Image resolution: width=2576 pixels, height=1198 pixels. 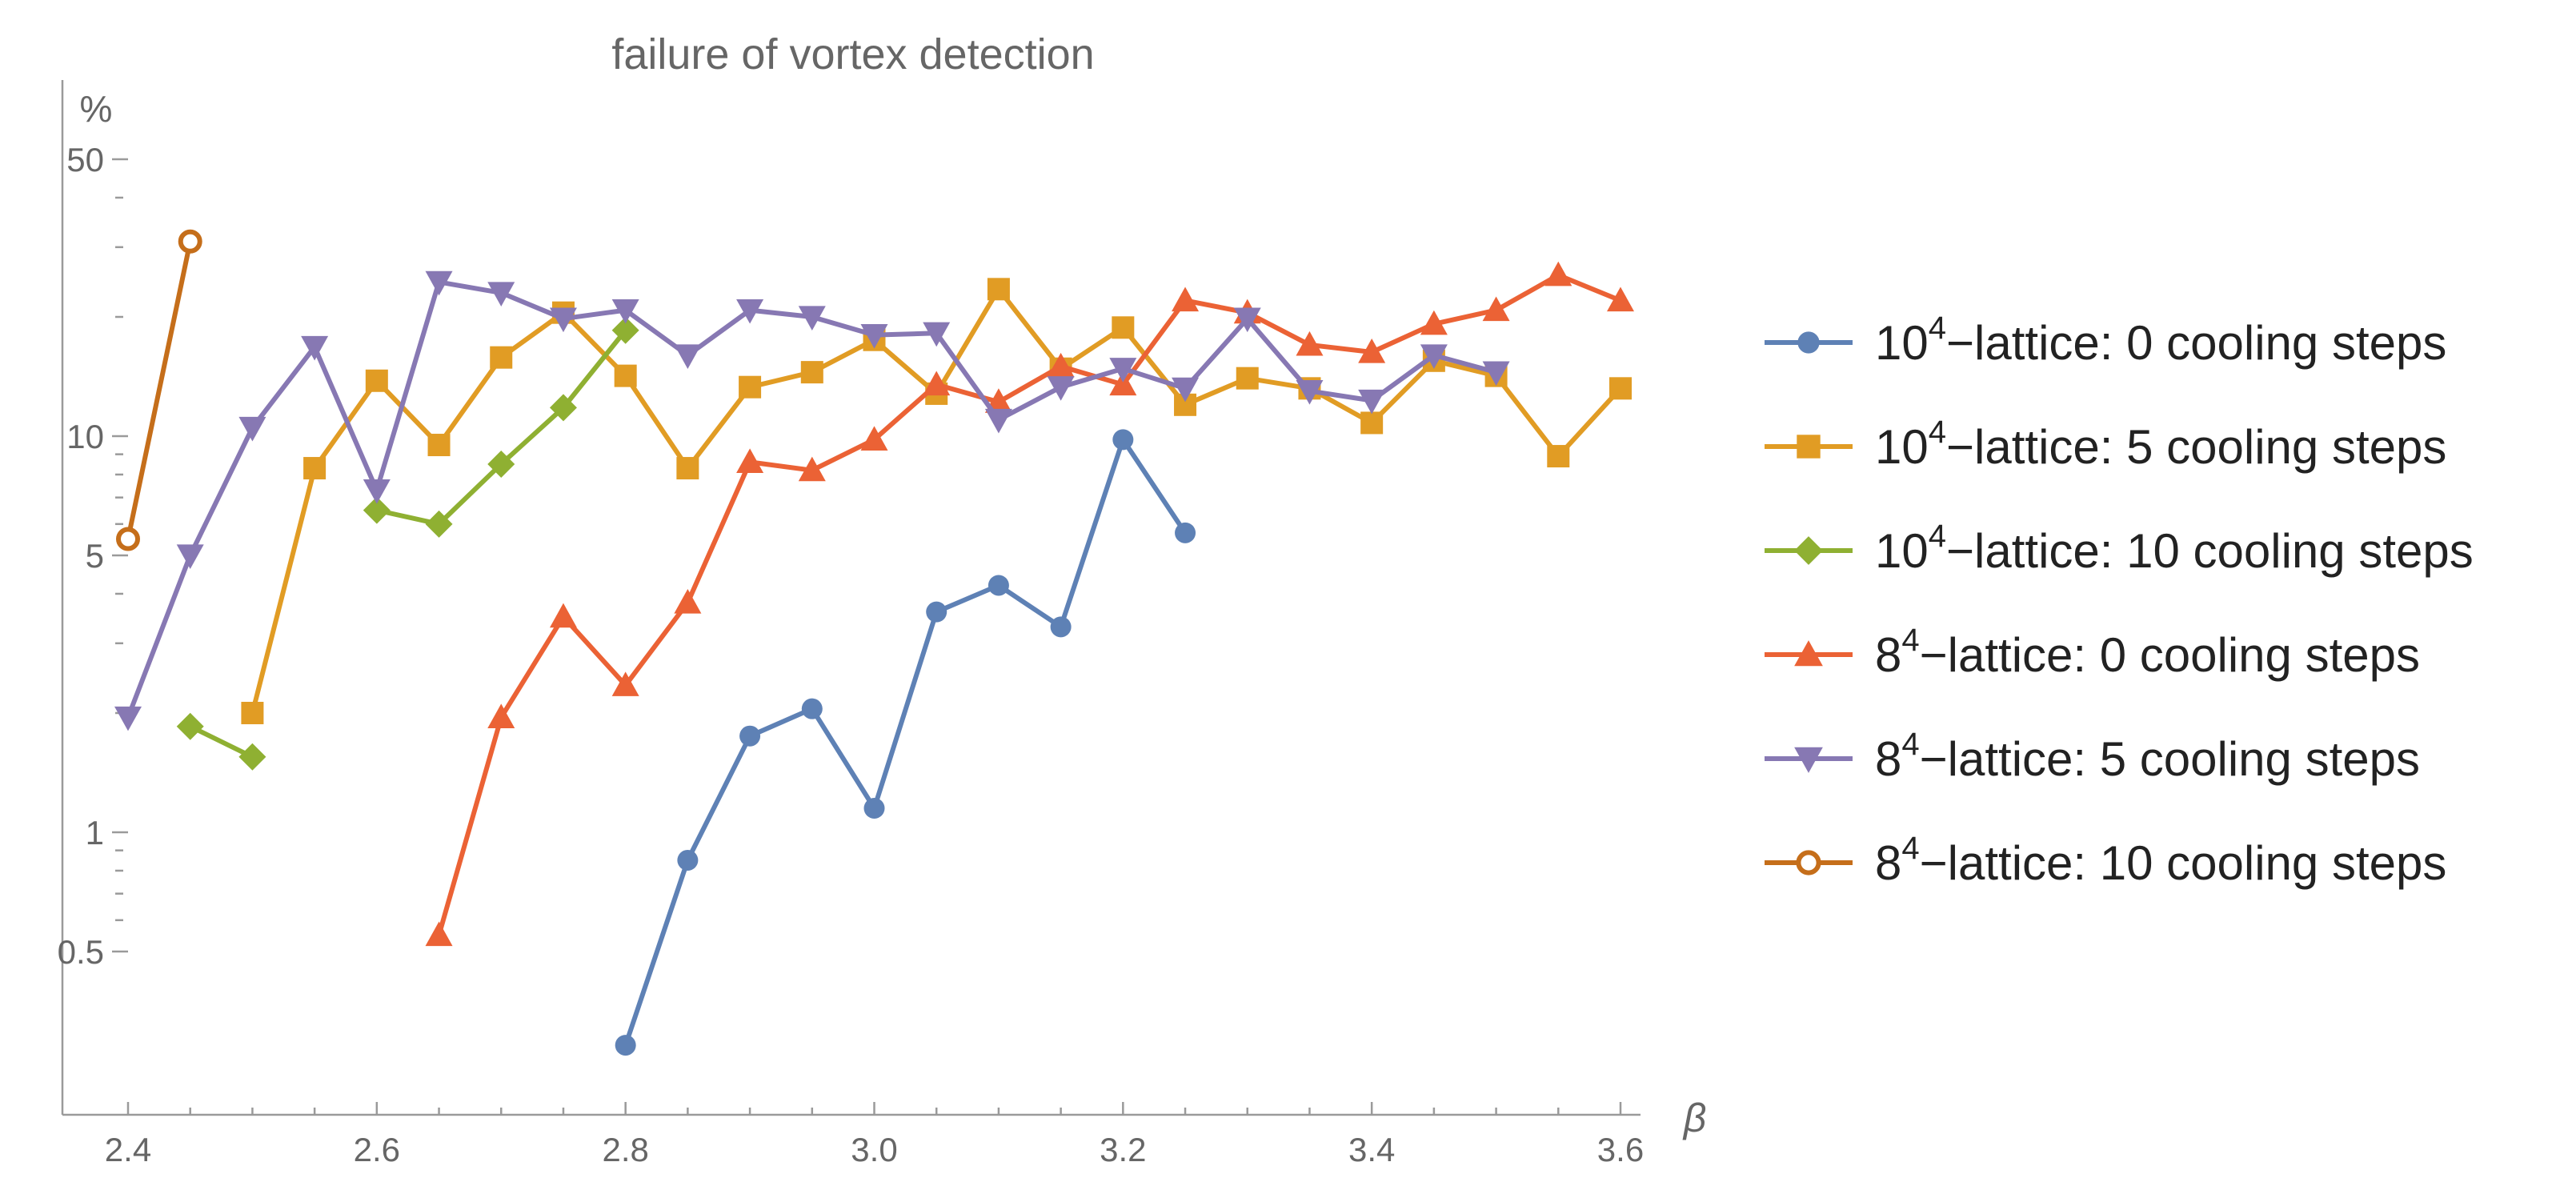 What do you see at coordinates (625, 1149) in the screenshot?
I see `x-tick-label-2.8: 2.8` at bounding box center [625, 1149].